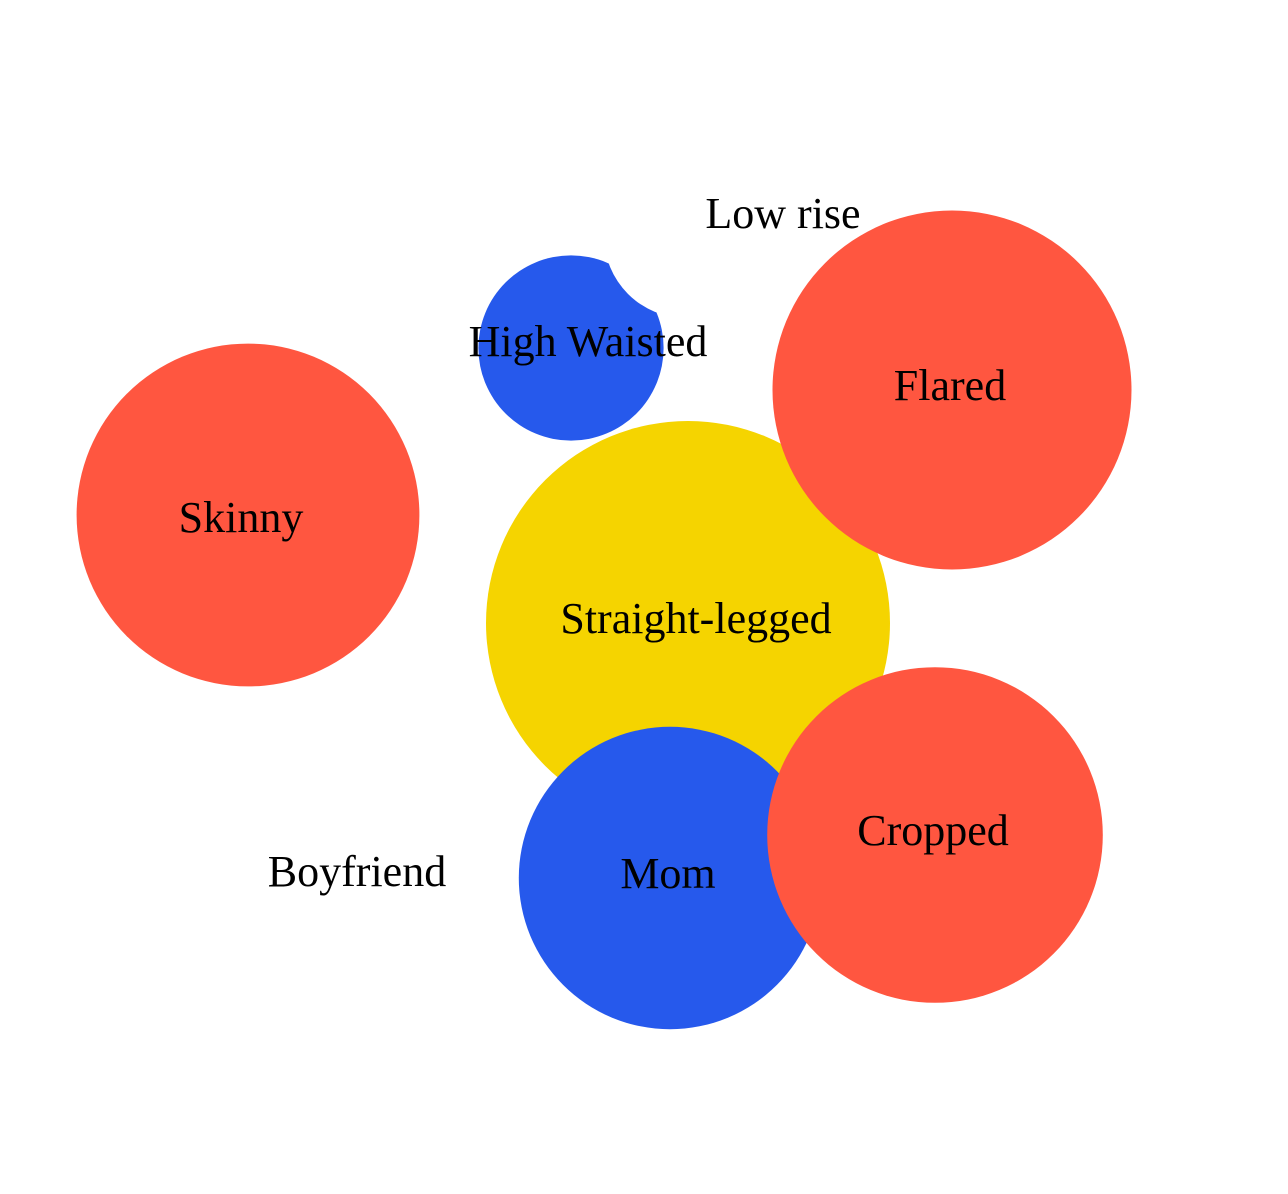 This screenshot has width=1288, height=1194. Describe the element at coordinates (695, 618) in the screenshot. I see `bubble-label-straight-legged: Straight-legged` at that location.